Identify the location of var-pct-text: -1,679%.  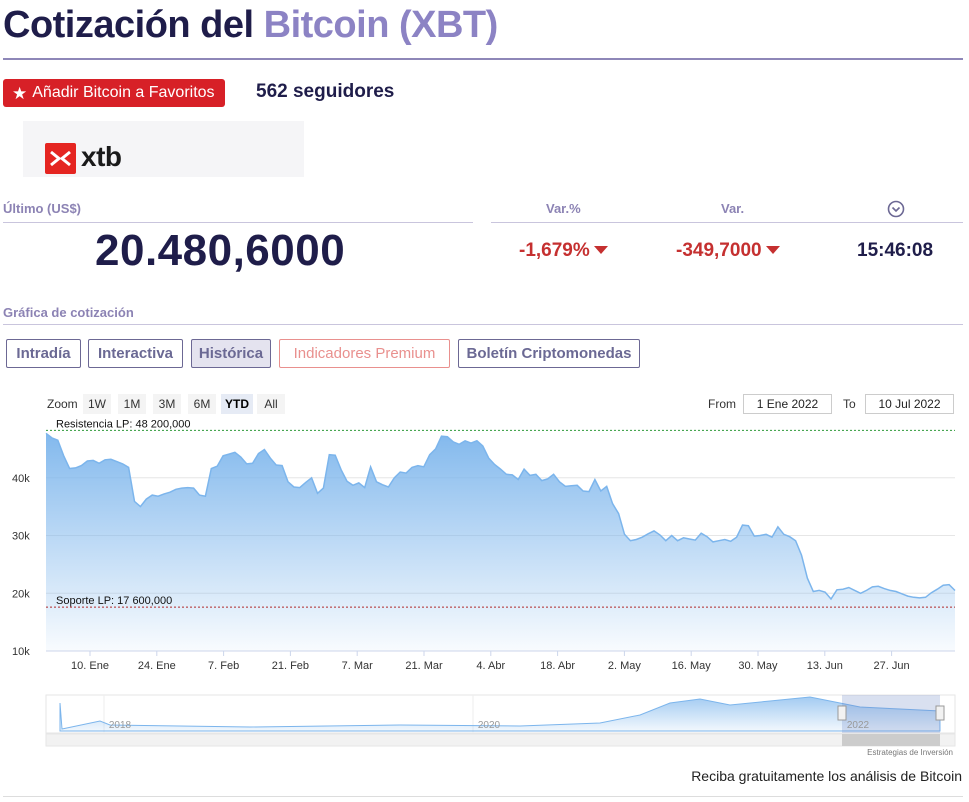
(554, 250).